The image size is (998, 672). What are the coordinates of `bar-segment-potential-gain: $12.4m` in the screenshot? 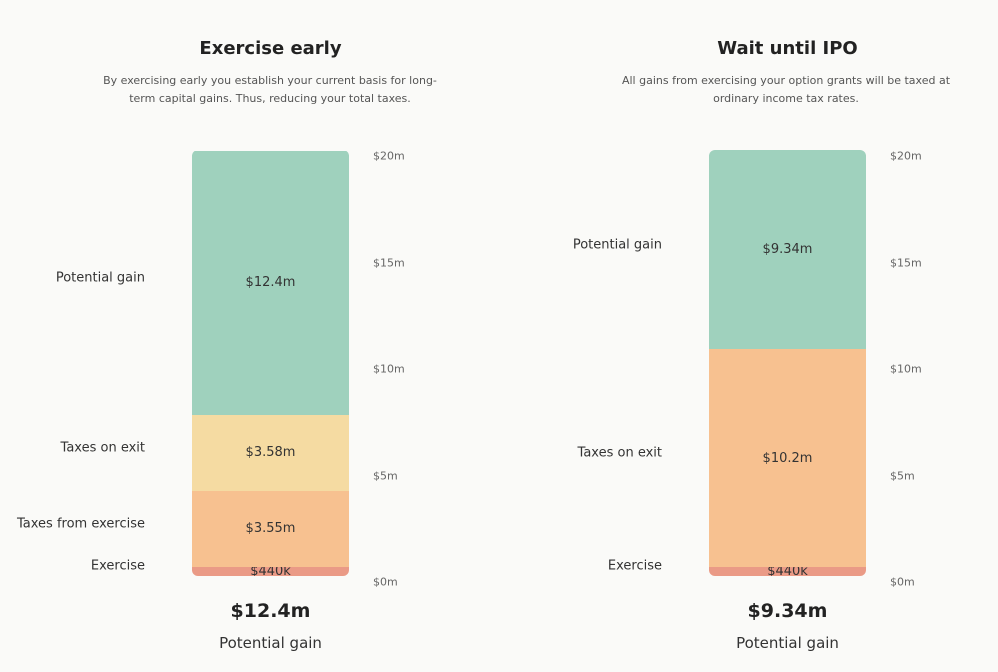 It's located at (270, 282).